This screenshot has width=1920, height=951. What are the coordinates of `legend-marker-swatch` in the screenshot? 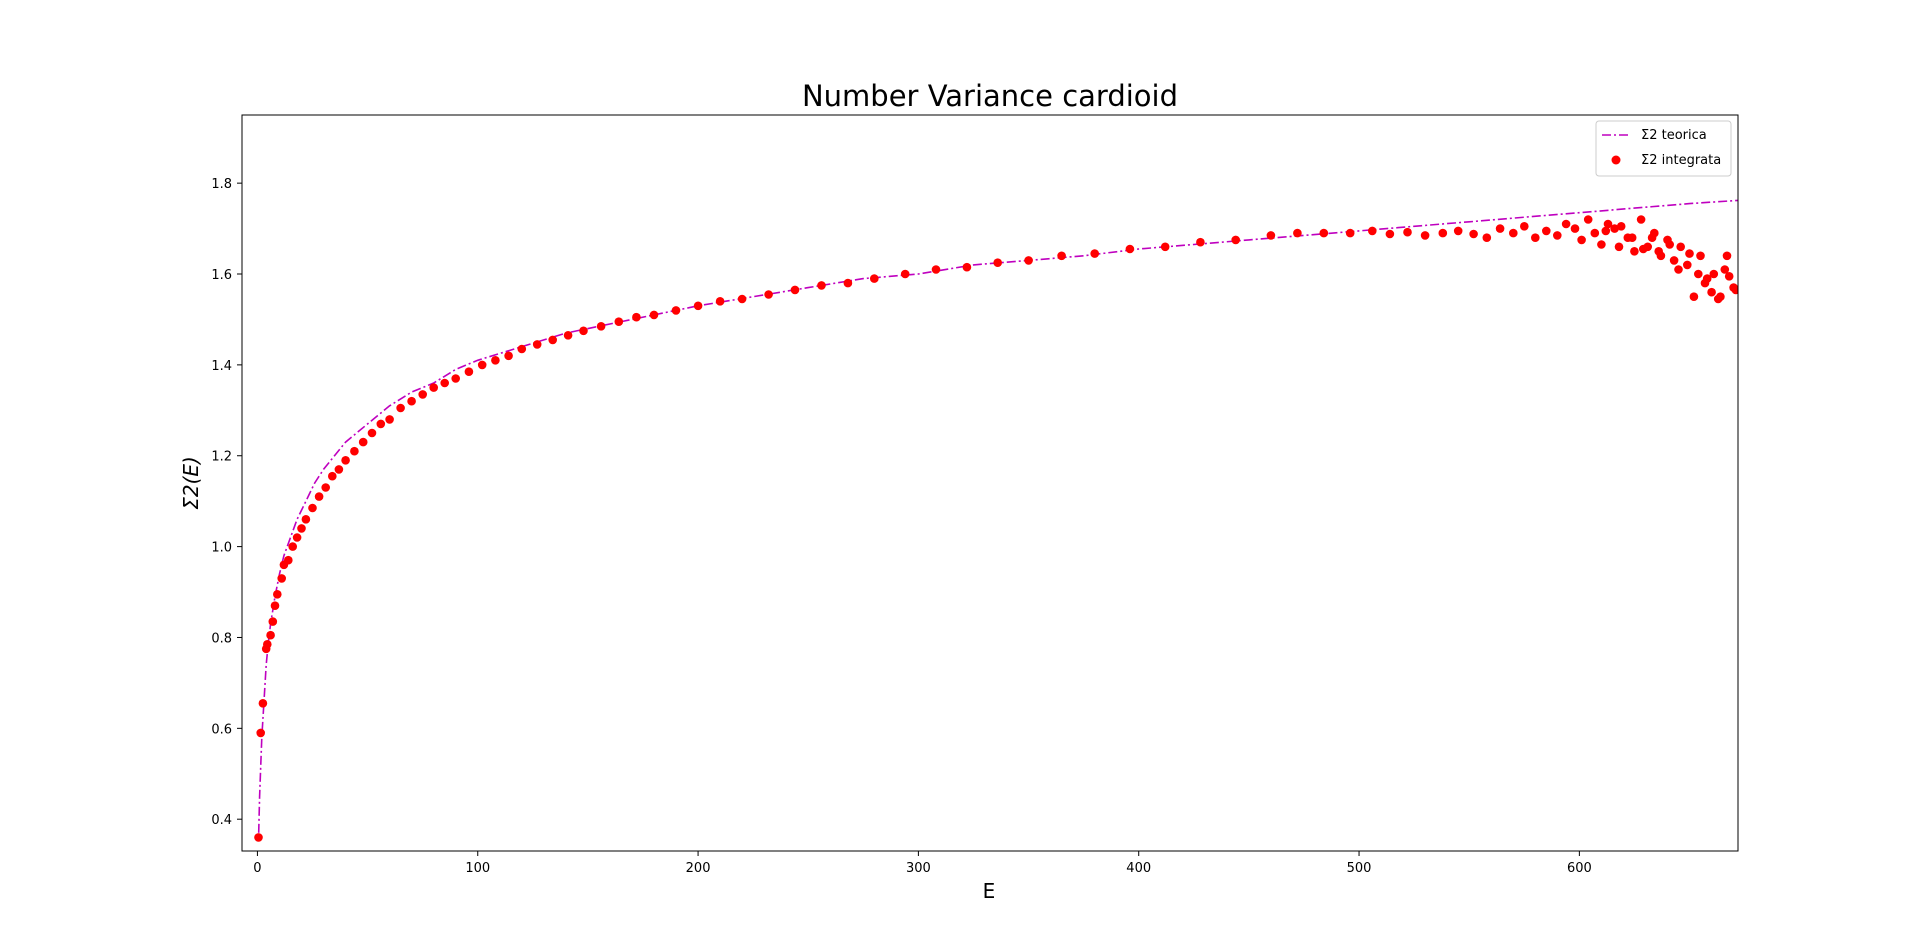 It's located at (1616, 160).